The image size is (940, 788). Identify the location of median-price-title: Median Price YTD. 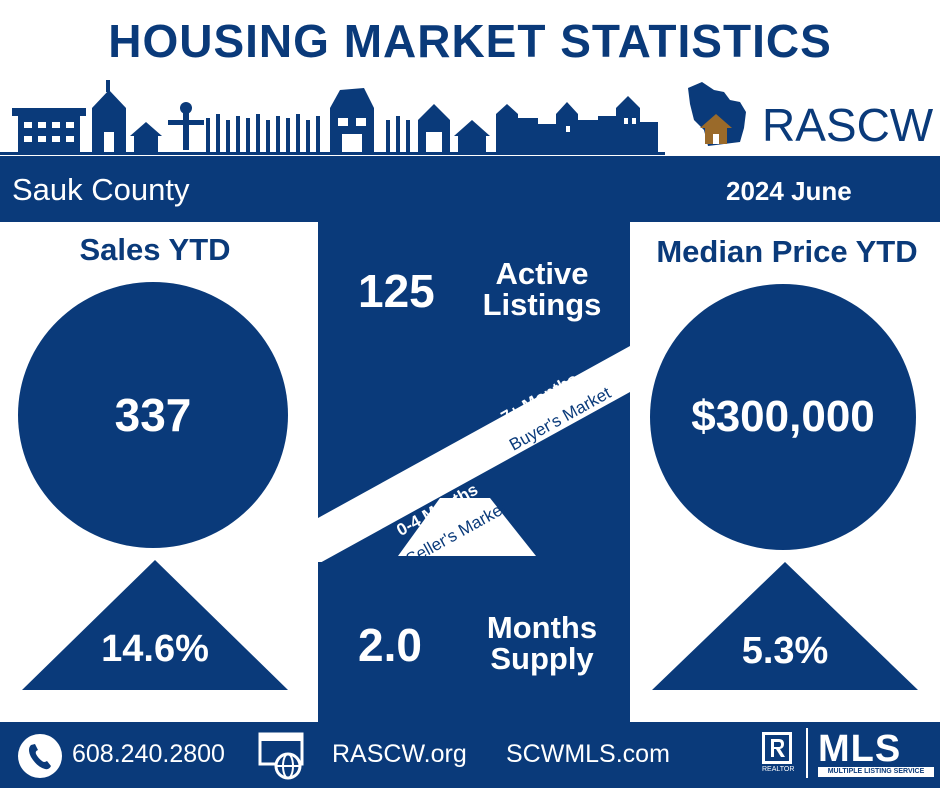
(787, 251).